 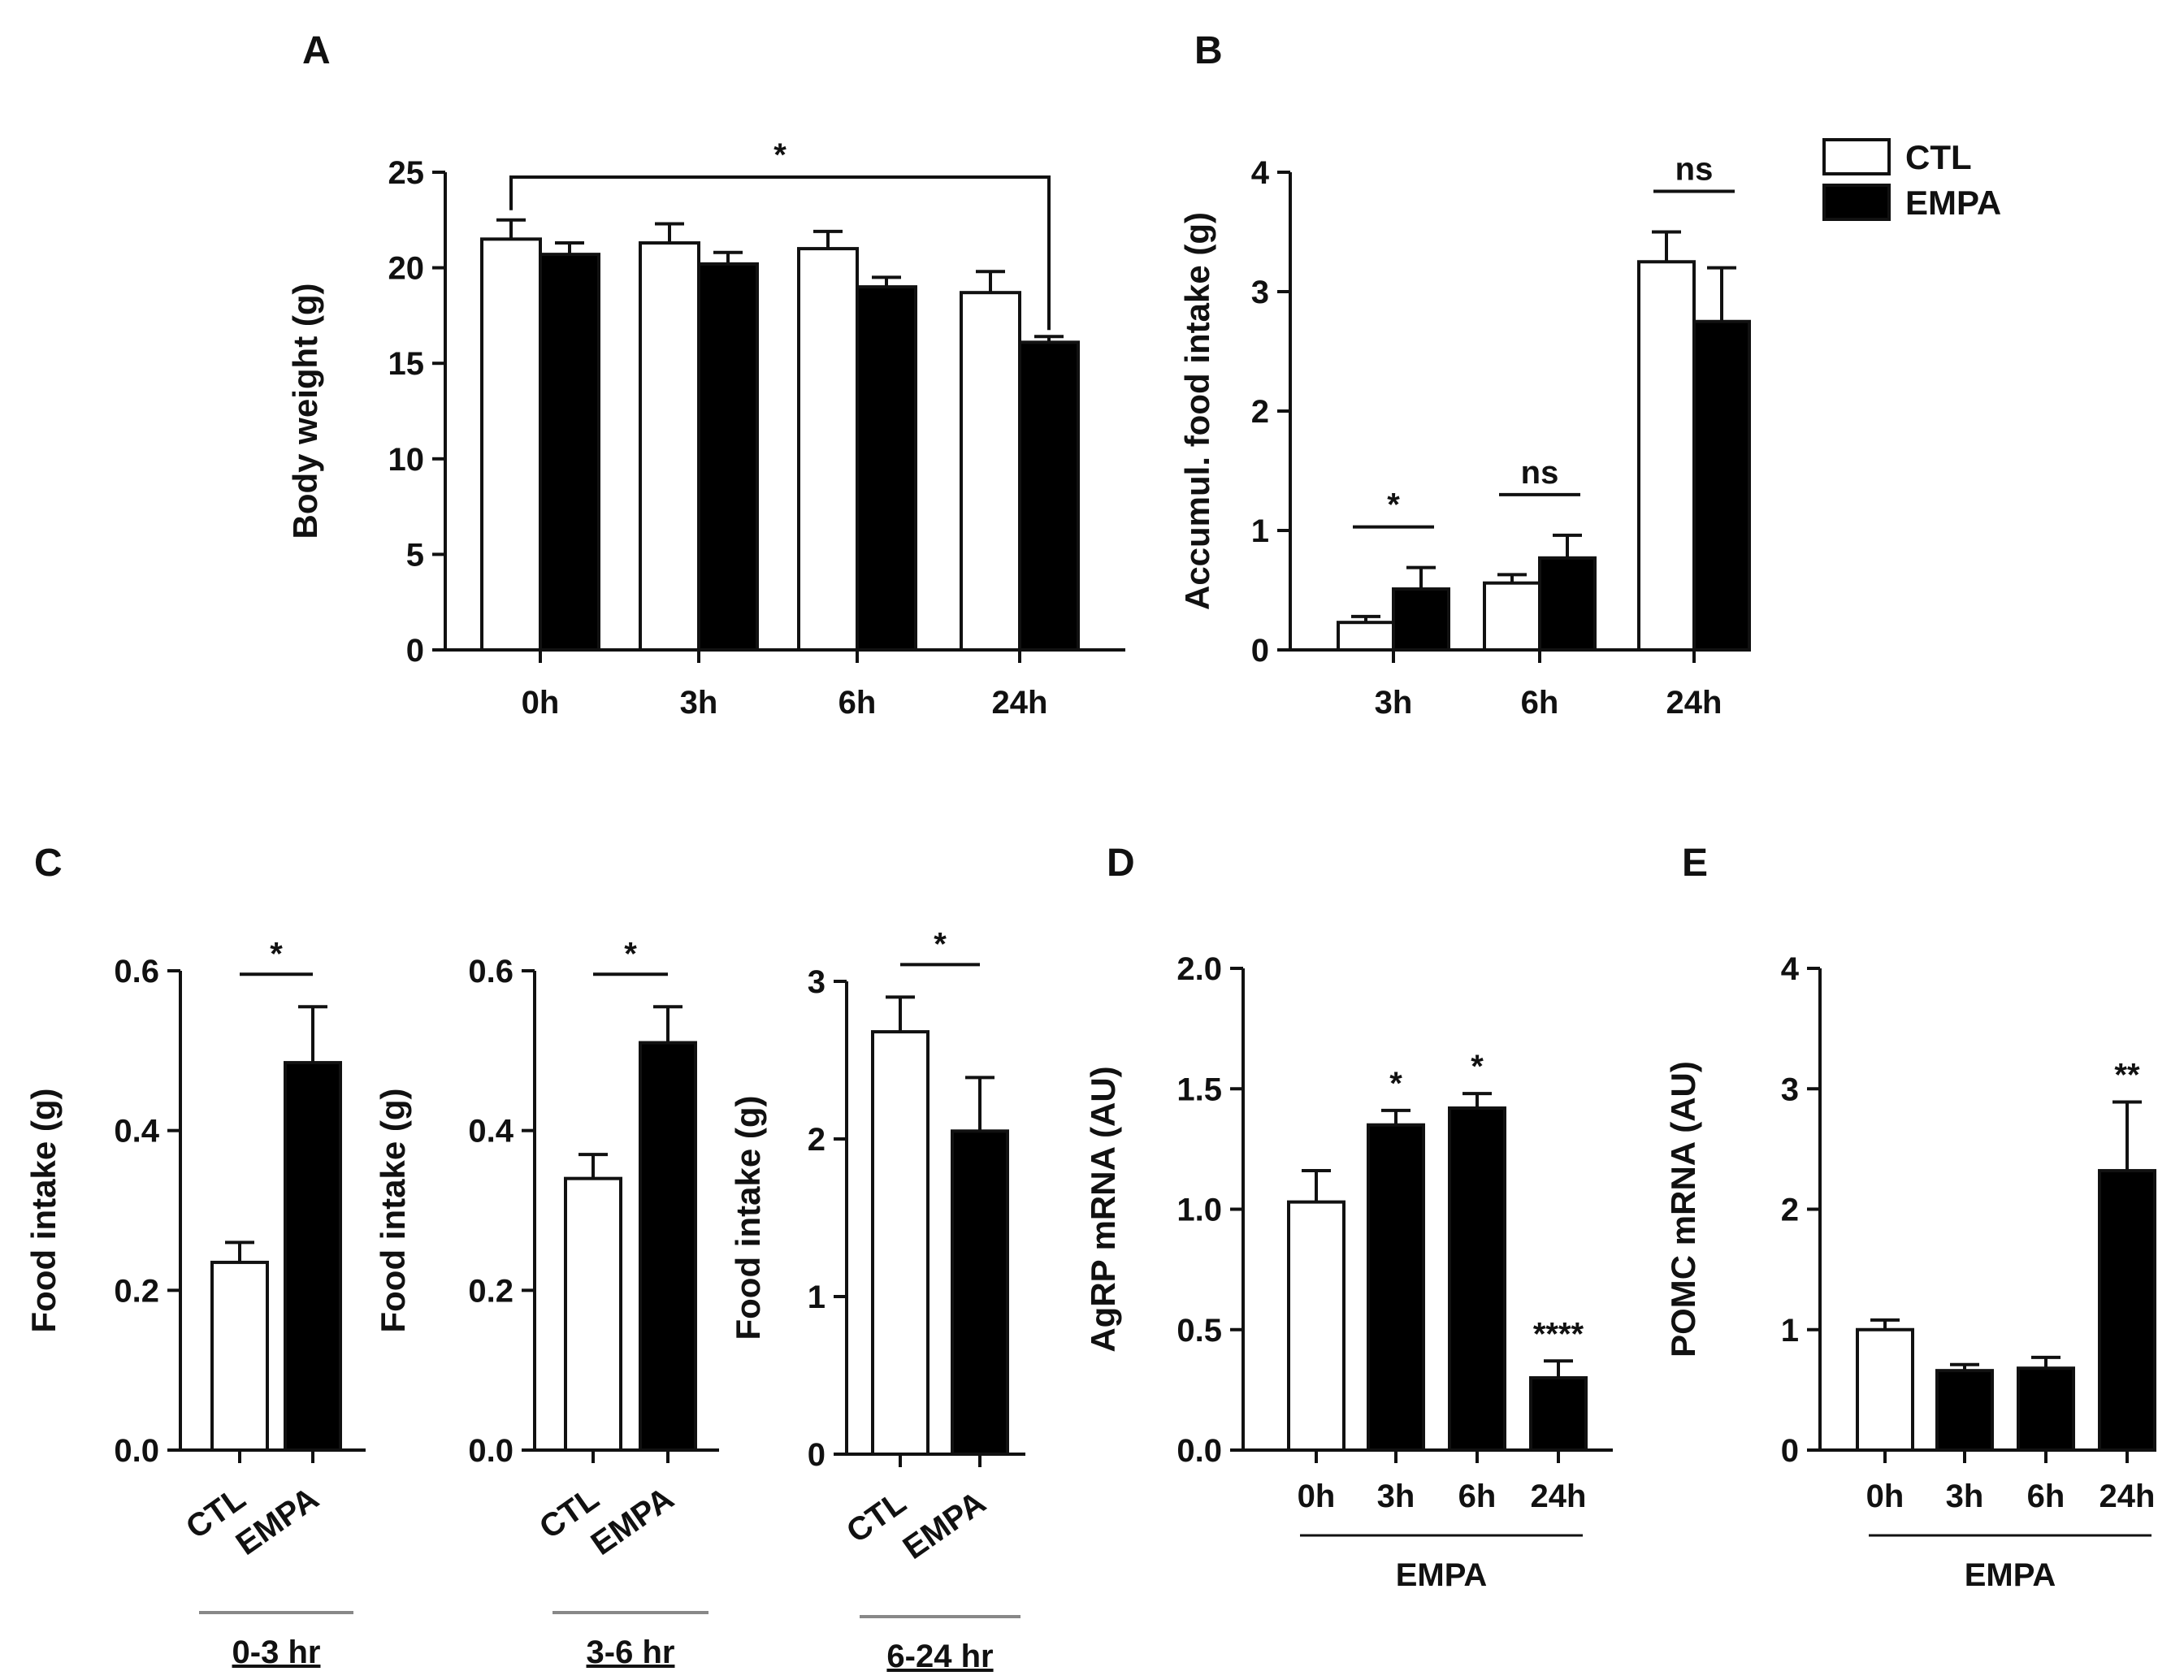 I want to click on legend-label-ctl: CTL, so click(x=1938, y=157).